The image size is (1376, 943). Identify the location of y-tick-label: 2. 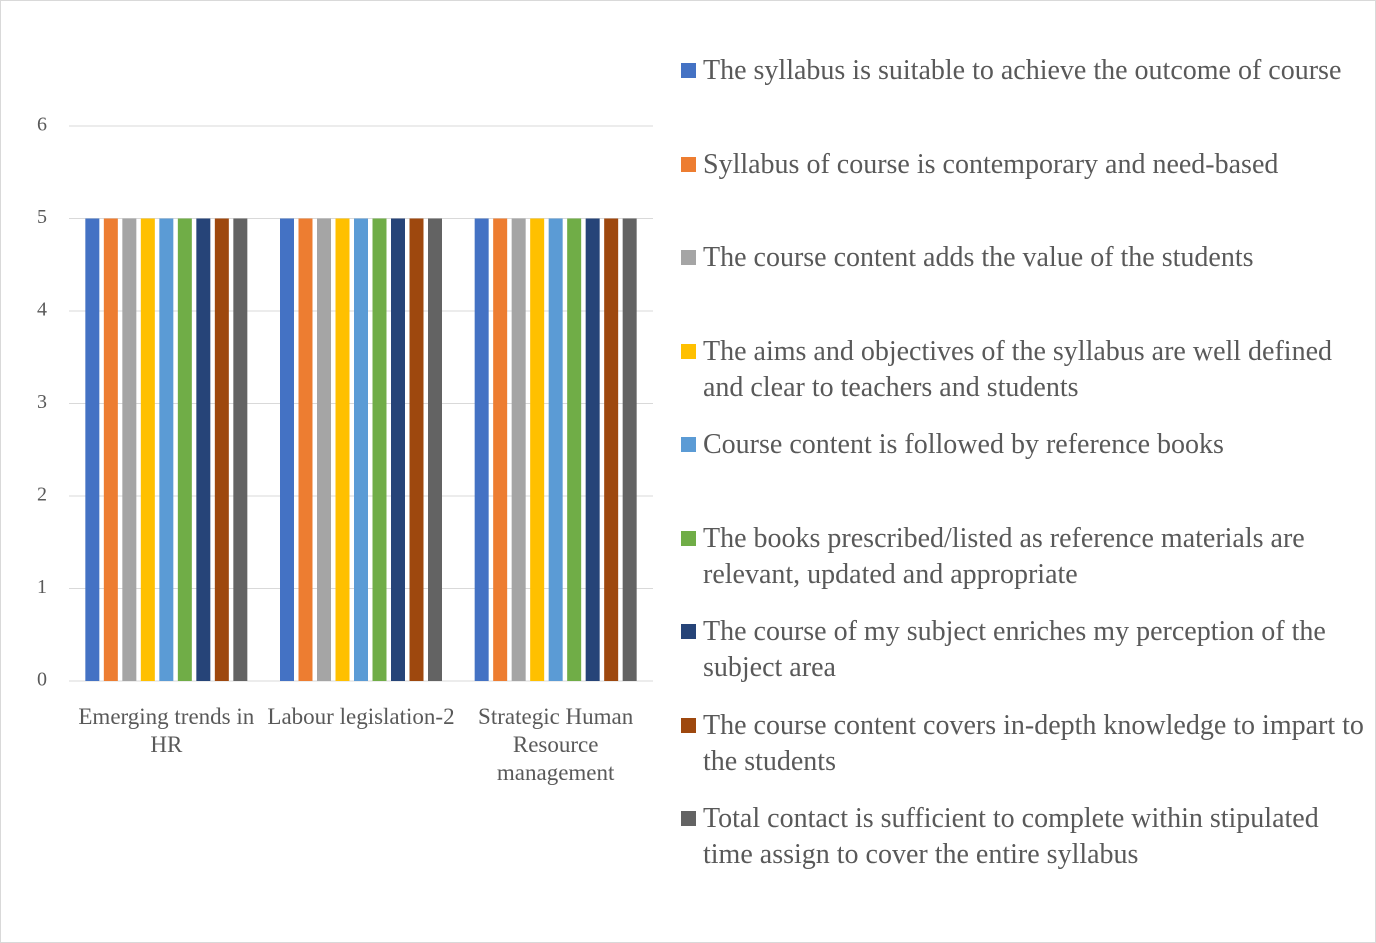
(42, 495).